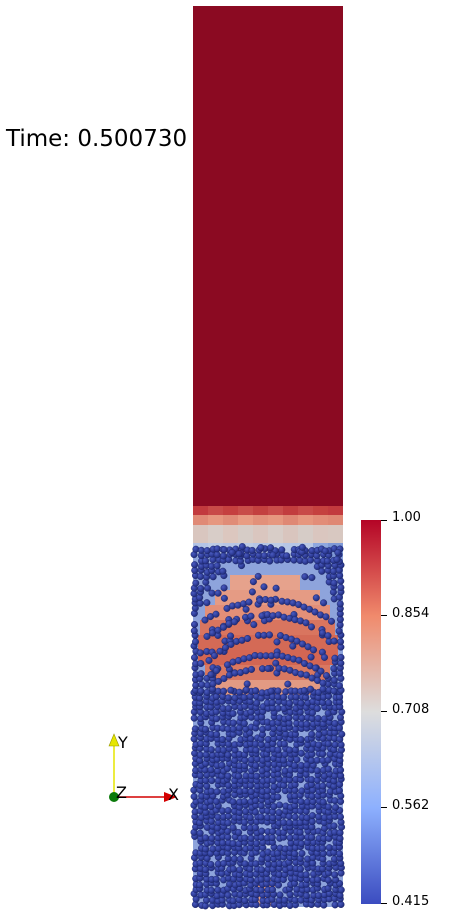 This screenshot has width=476, height=912. I want to click on colorbar-label-max: 1.00, so click(406, 517).